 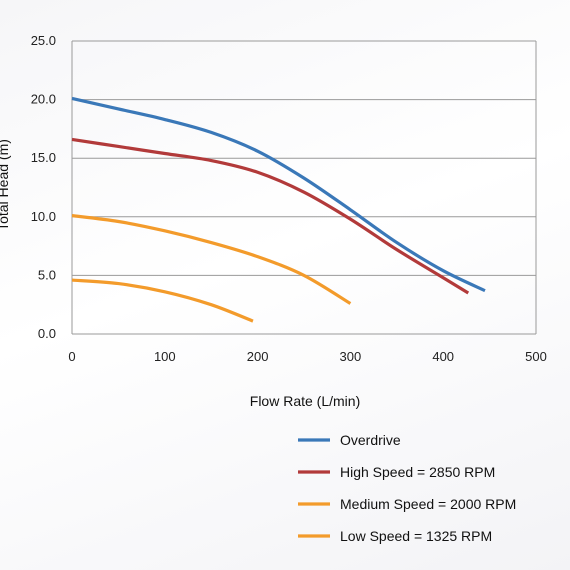 I want to click on y-axis-ticks: 0.0 5.0 10.0 15.0 20.0 25.0, so click(x=43, y=187).